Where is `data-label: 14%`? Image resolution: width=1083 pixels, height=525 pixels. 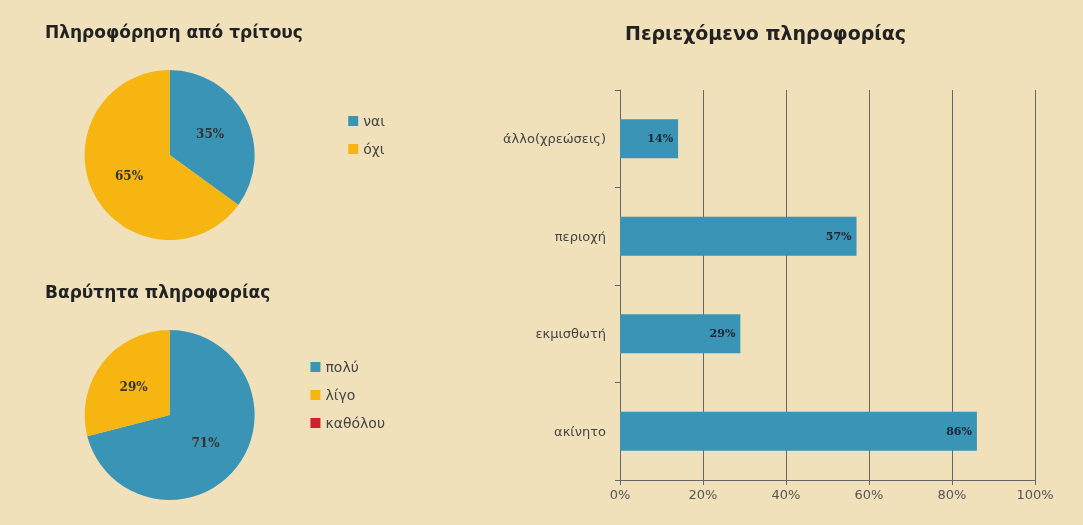 data-label: 14% is located at coordinates (660, 139).